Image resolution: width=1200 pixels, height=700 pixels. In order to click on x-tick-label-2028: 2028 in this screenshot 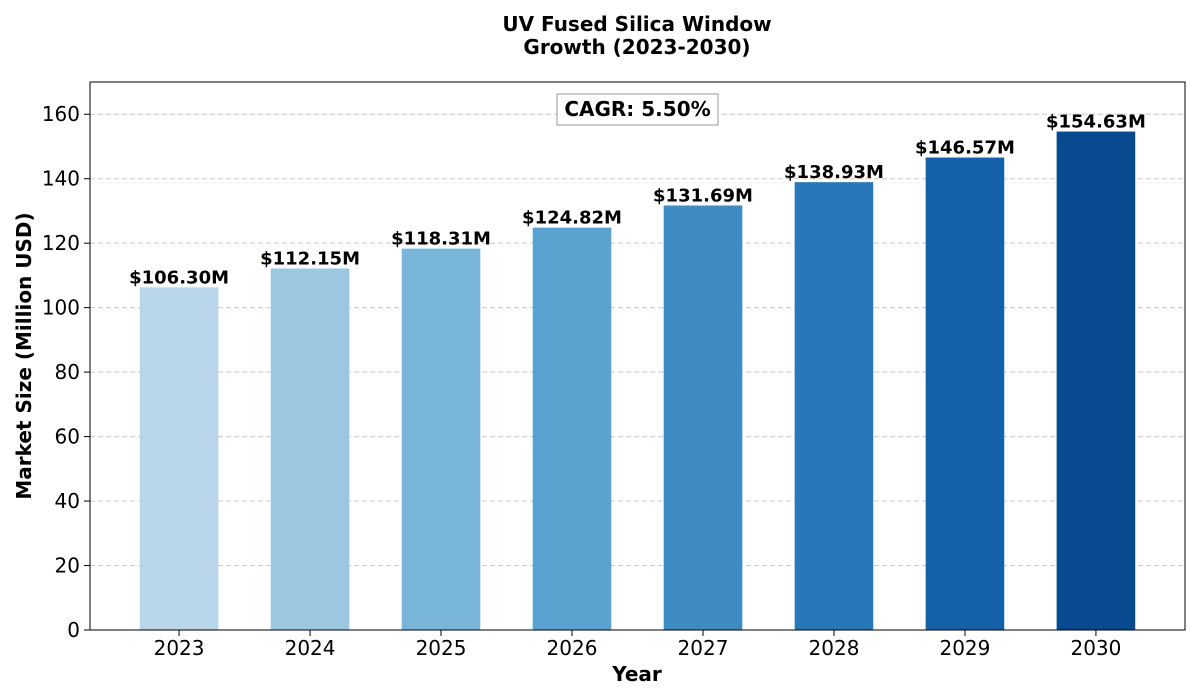, I will do `click(834, 648)`.